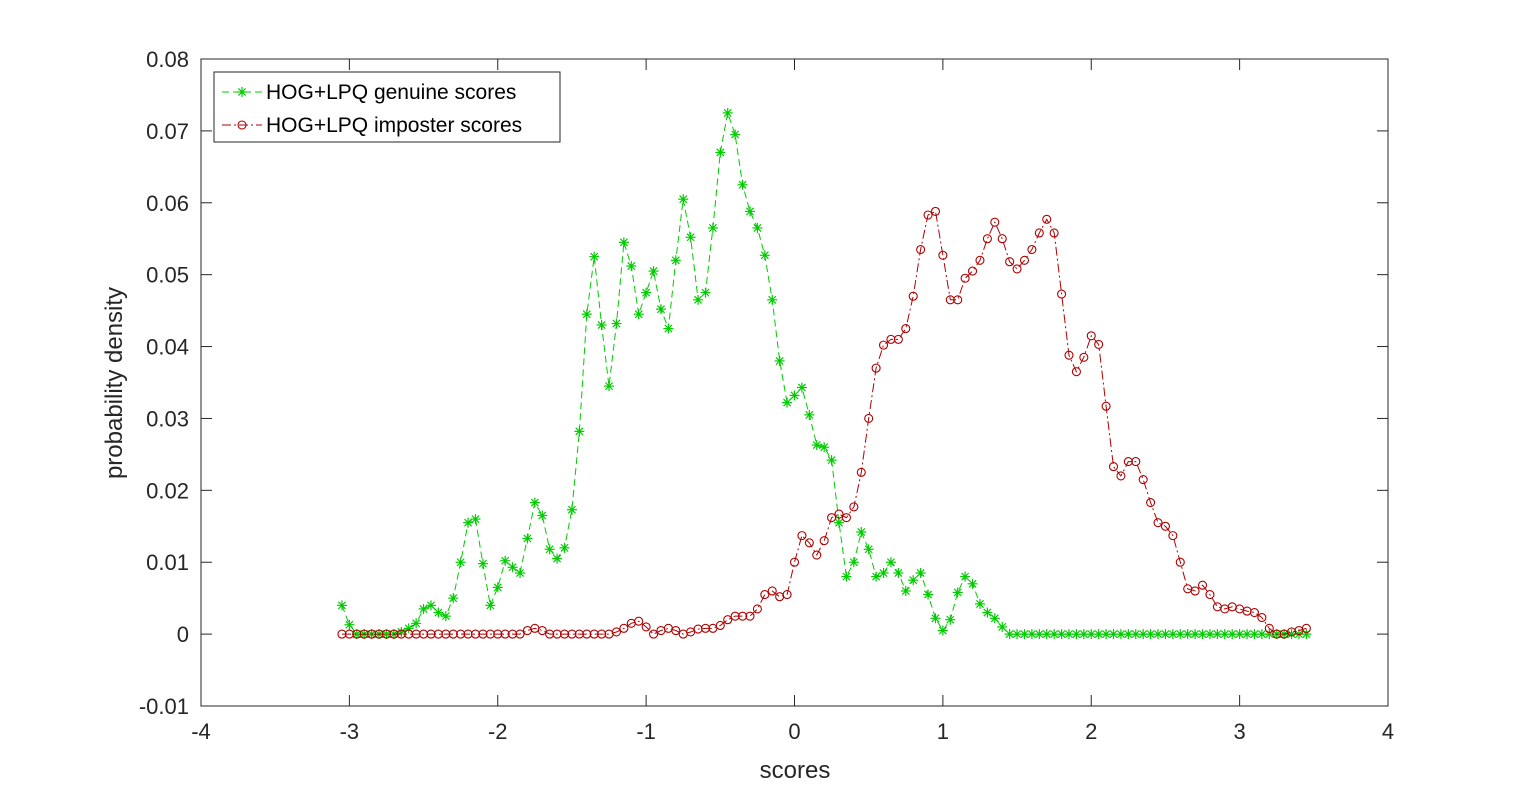 The image size is (1536, 793). What do you see at coordinates (114, 383) in the screenshot?
I see `y-axis-title: probability density` at bounding box center [114, 383].